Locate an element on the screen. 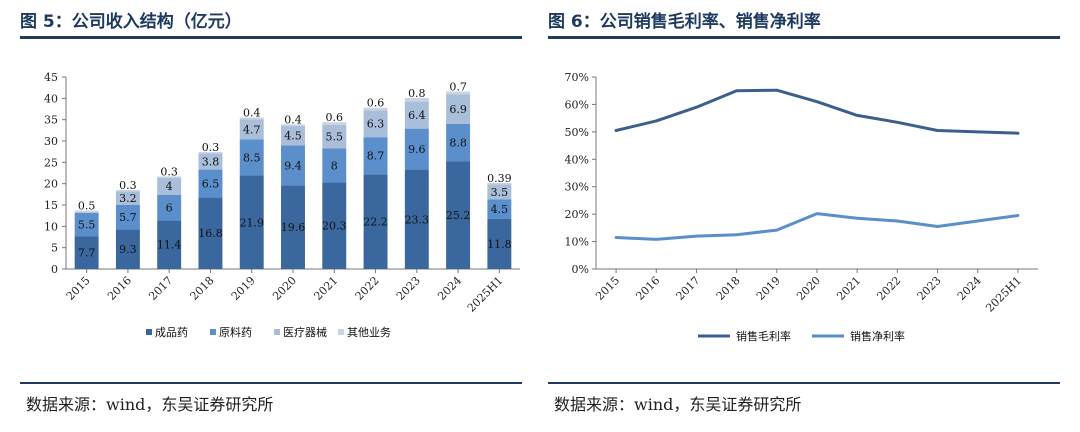 Image resolution: width=1080 pixels, height=432 pixels. data-label: 3.2 is located at coordinates (128, 198).